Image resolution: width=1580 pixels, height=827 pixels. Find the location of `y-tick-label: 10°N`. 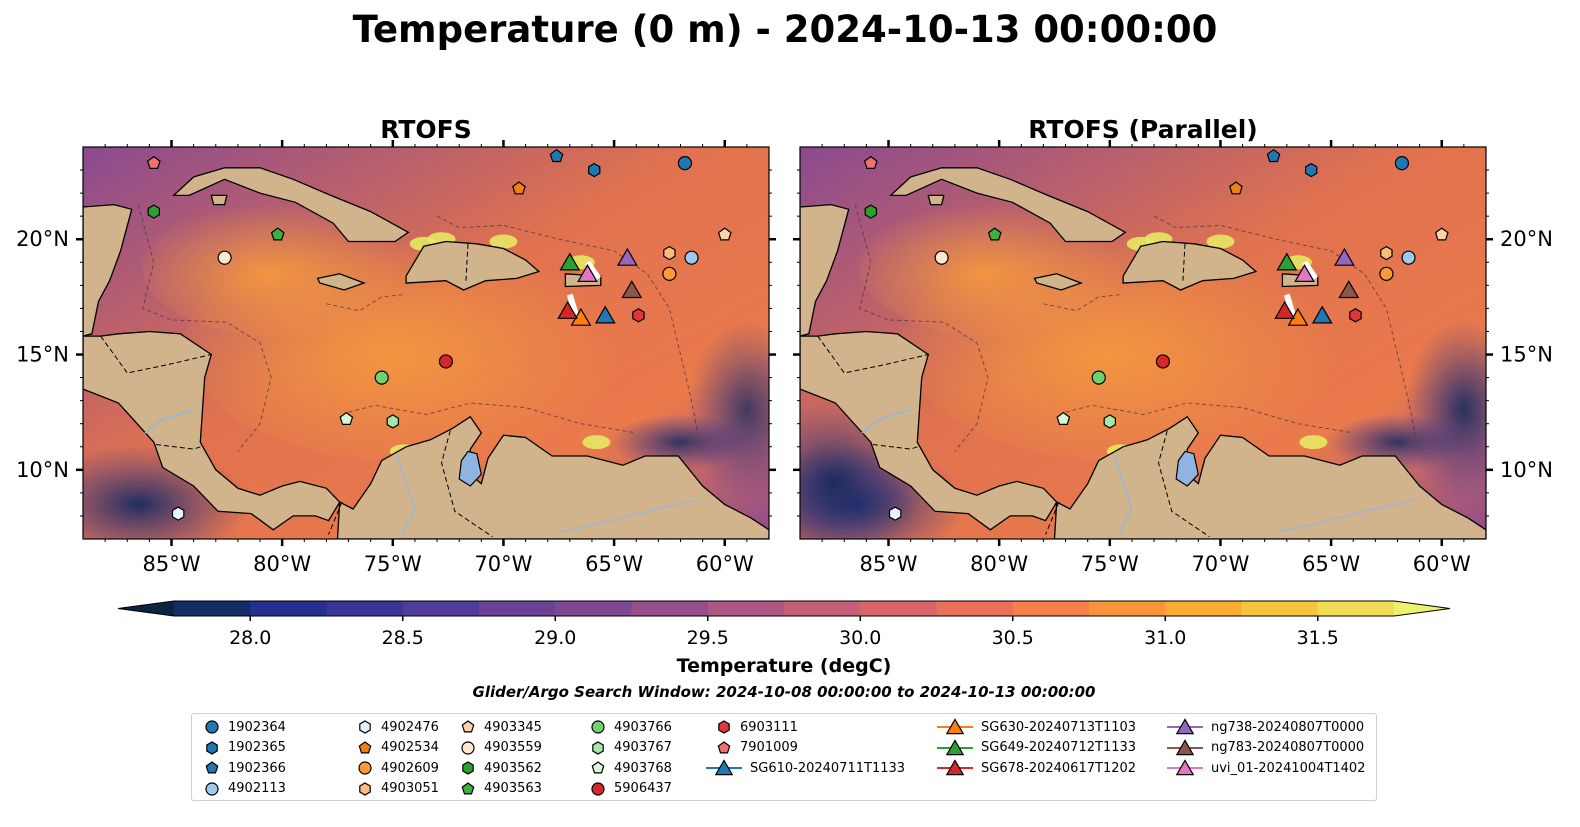

y-tick-label: 10°N is located at coordinates (1526, 470).